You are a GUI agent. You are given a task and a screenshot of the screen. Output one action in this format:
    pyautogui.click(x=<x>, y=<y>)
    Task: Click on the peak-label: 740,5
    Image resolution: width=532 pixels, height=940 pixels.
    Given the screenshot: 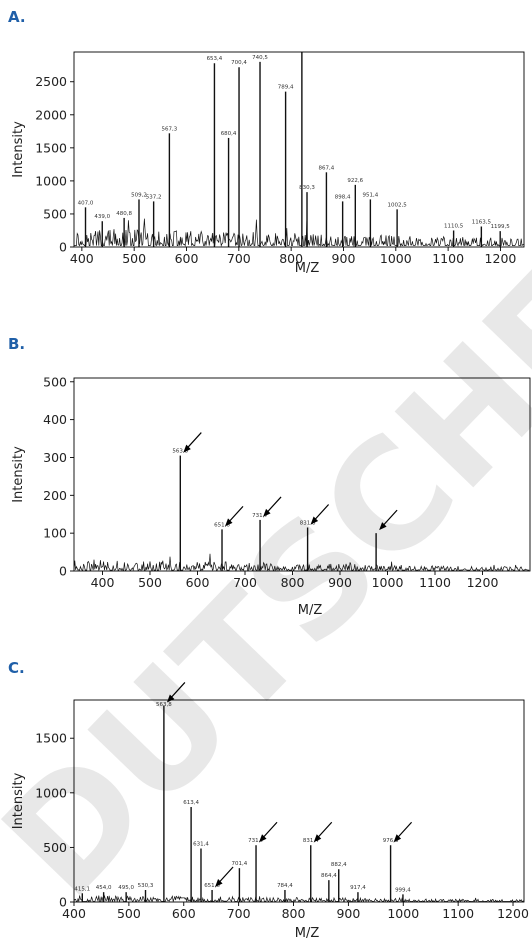 What is the action you would take?
    pyautogui.click(x=260, y=58)
    